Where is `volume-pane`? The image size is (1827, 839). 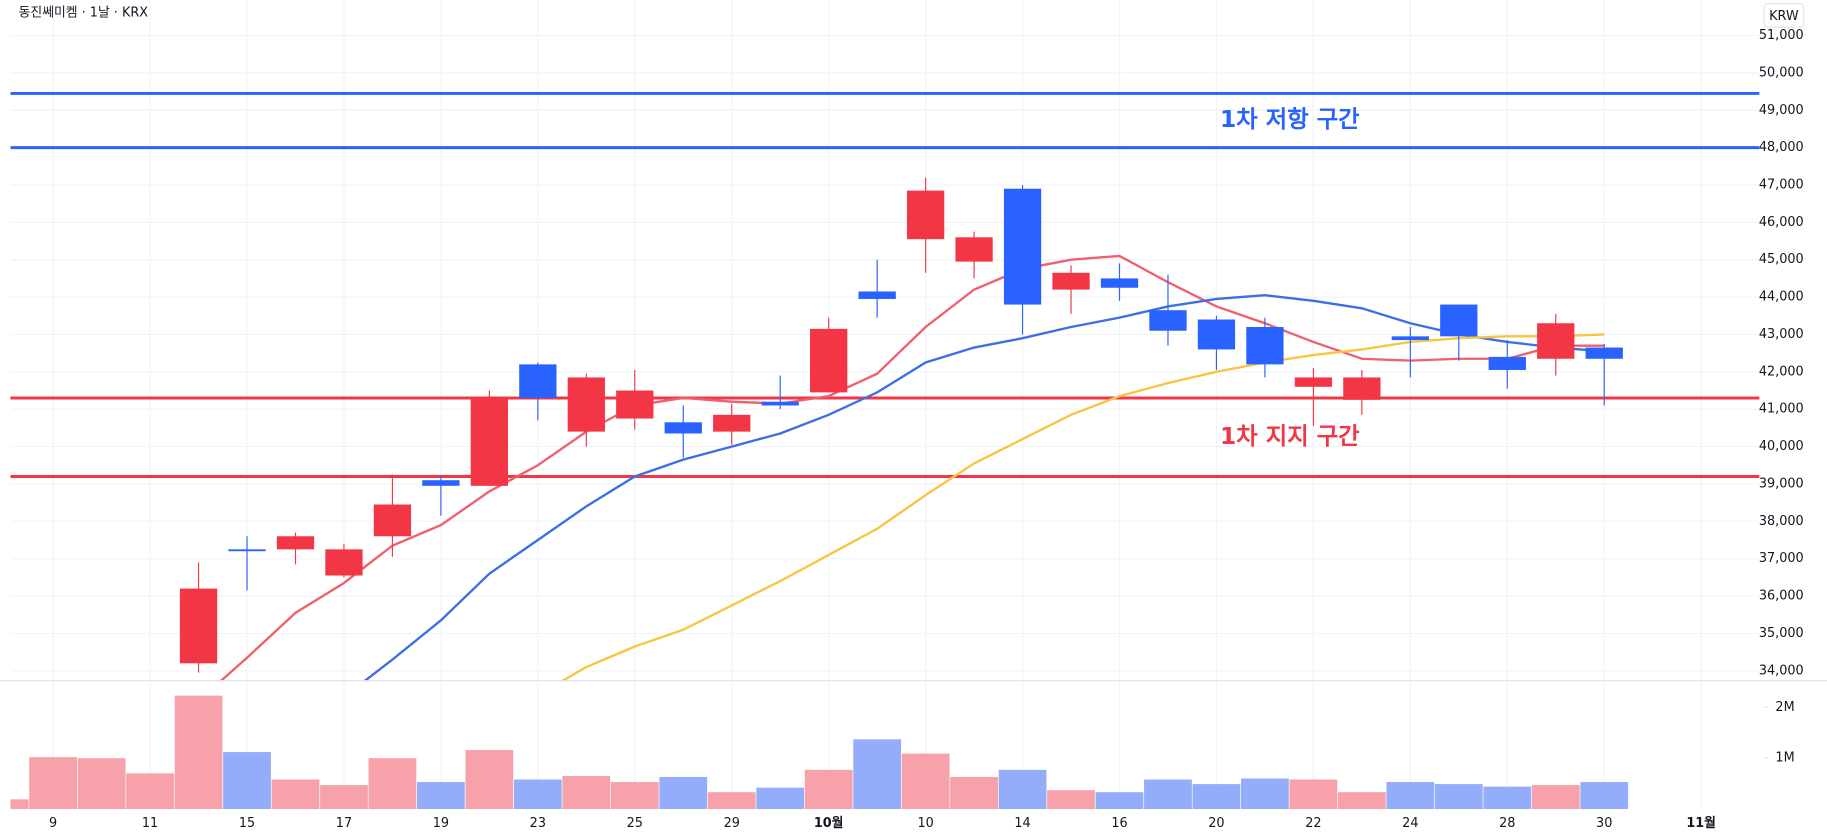
volume-pane is located at coordinates (819, 752).